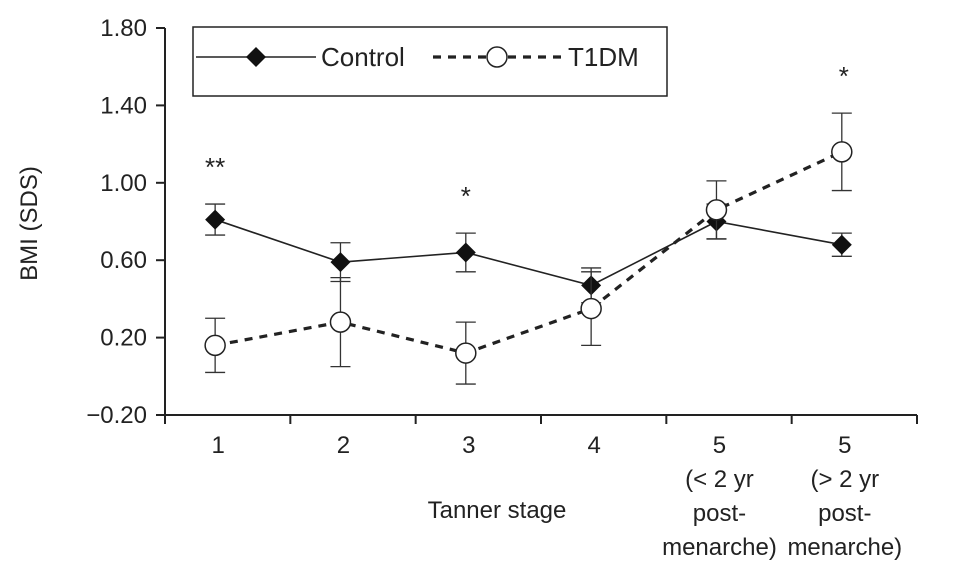 The image size is (956, 581). What do you see at coordinates (363, 57) in the screenshot?
I see `legend-control-label: Control` at bounding box center [363, 57].